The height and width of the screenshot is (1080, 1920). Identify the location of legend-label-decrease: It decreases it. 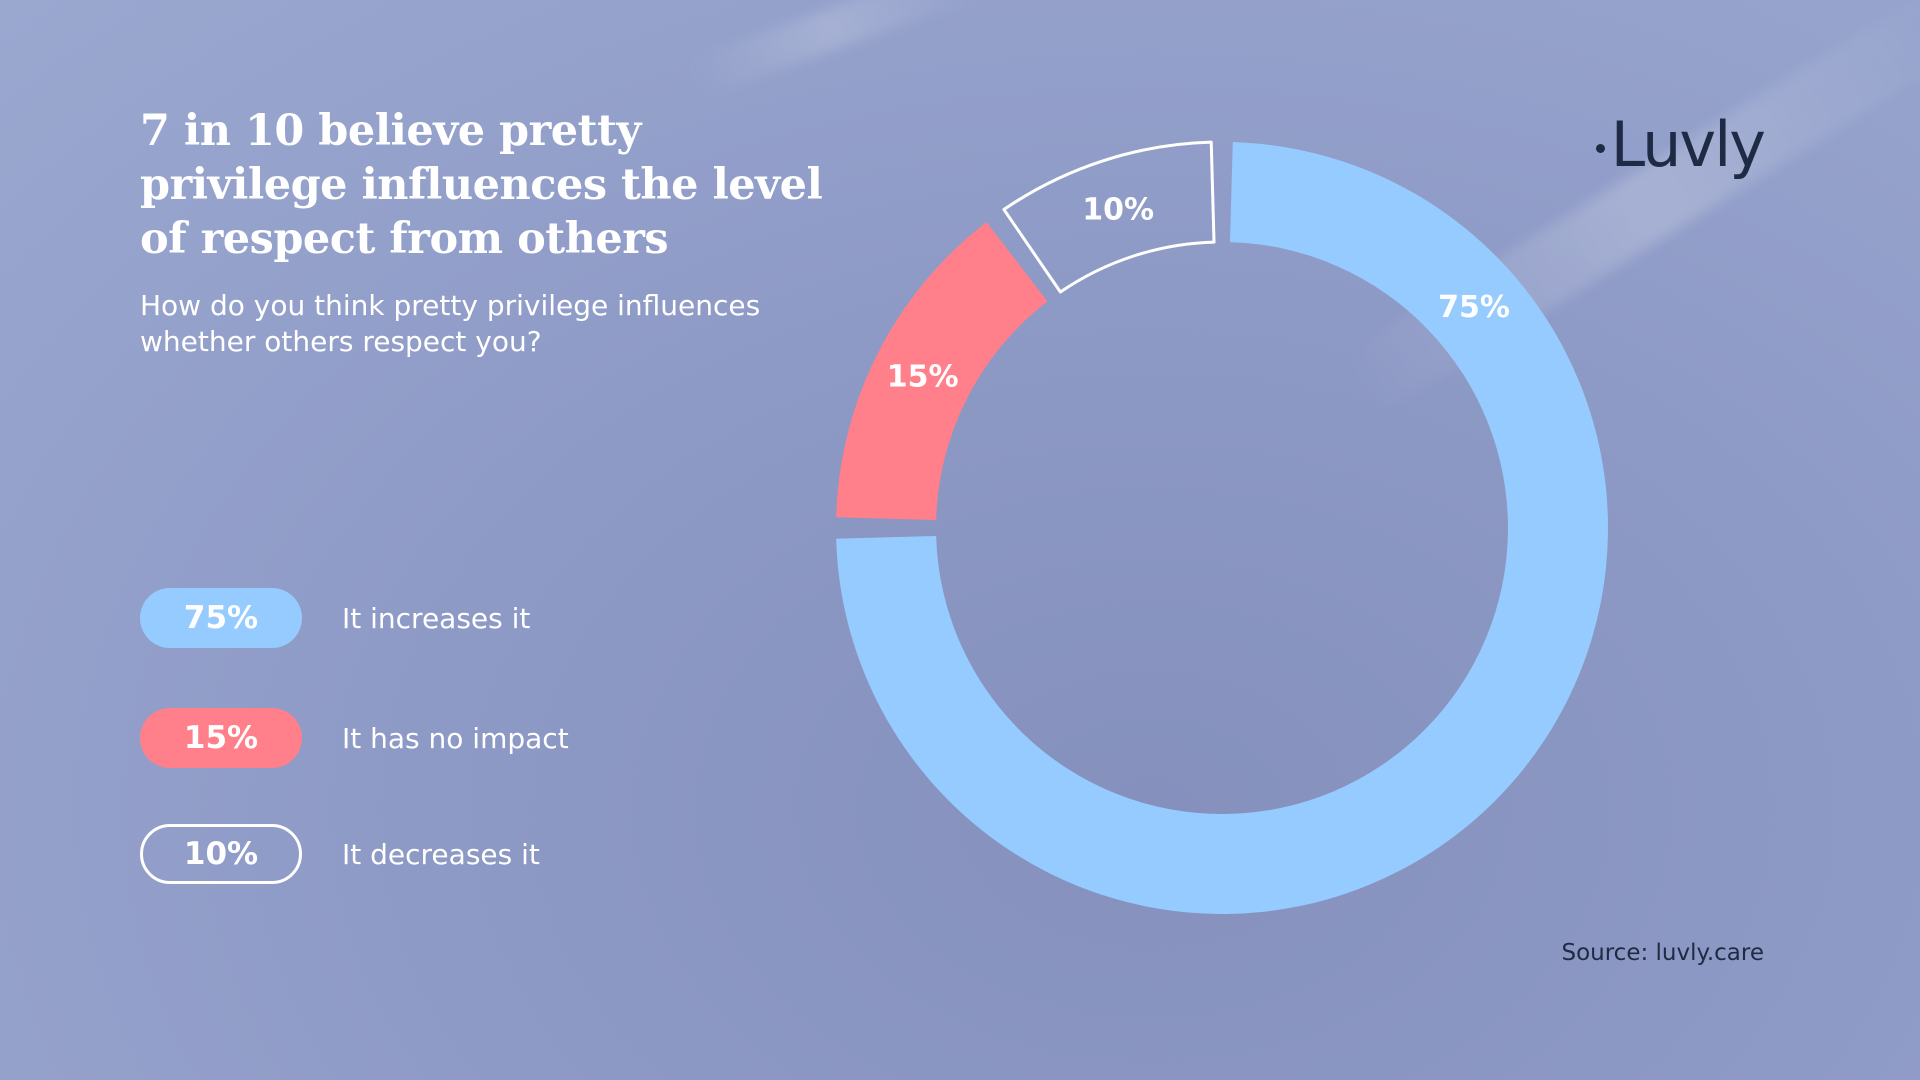
(441, 854).